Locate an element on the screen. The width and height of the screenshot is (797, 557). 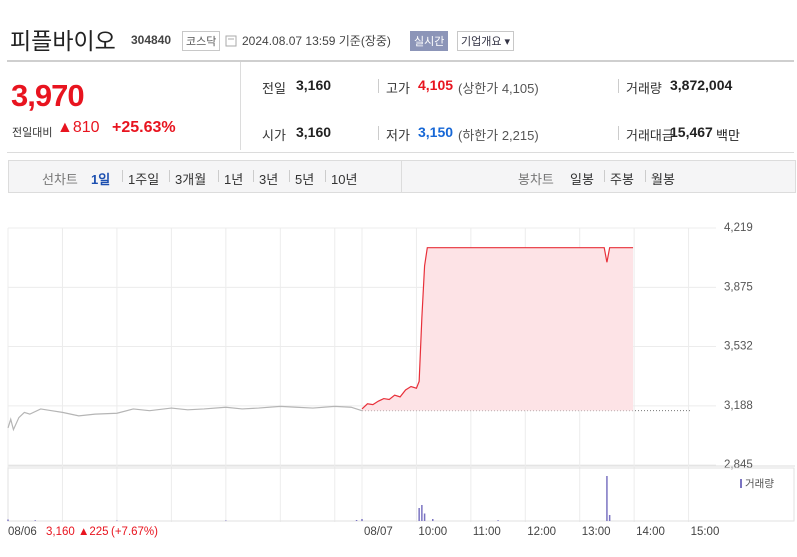
volume-legend-swatch is located at coordinates (741, 483).